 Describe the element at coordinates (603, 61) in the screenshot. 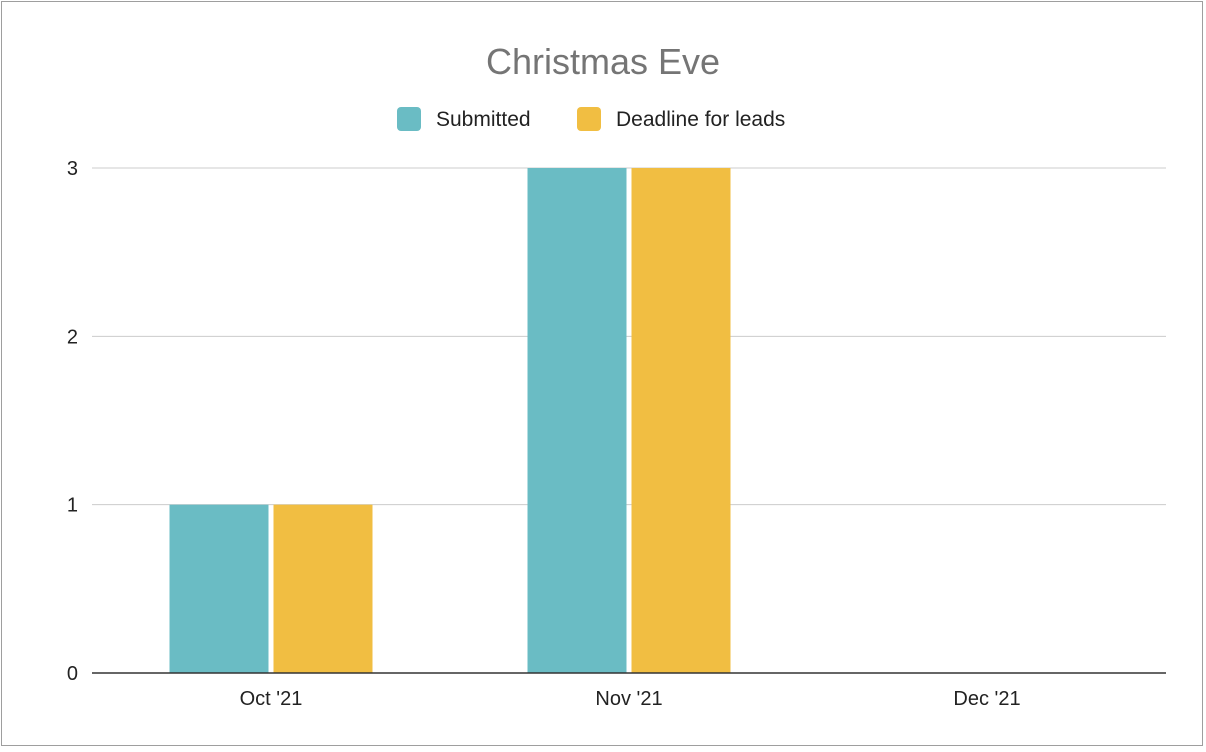

I see `chart-title: Christmas Eve` at that location.